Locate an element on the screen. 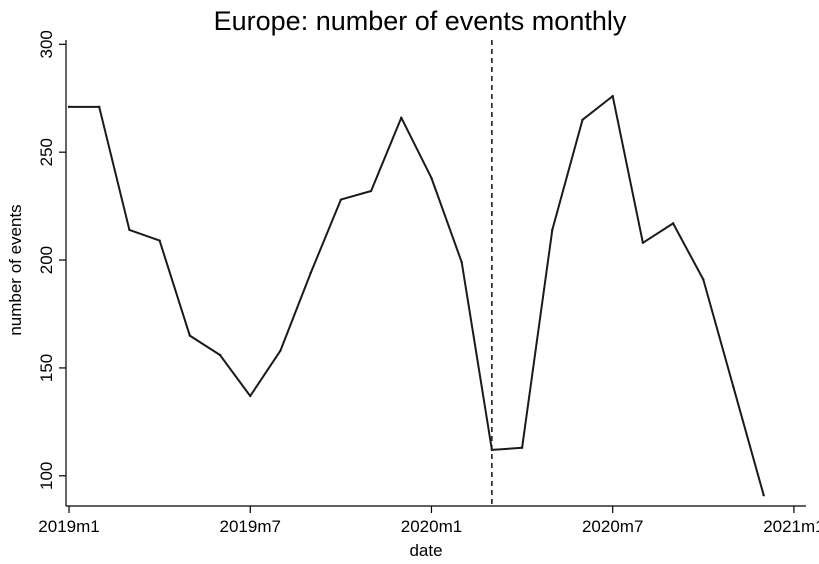 The height and width of the screenshot is (564, 819). data-point-2019m5 is located at coordinates (190, 335).